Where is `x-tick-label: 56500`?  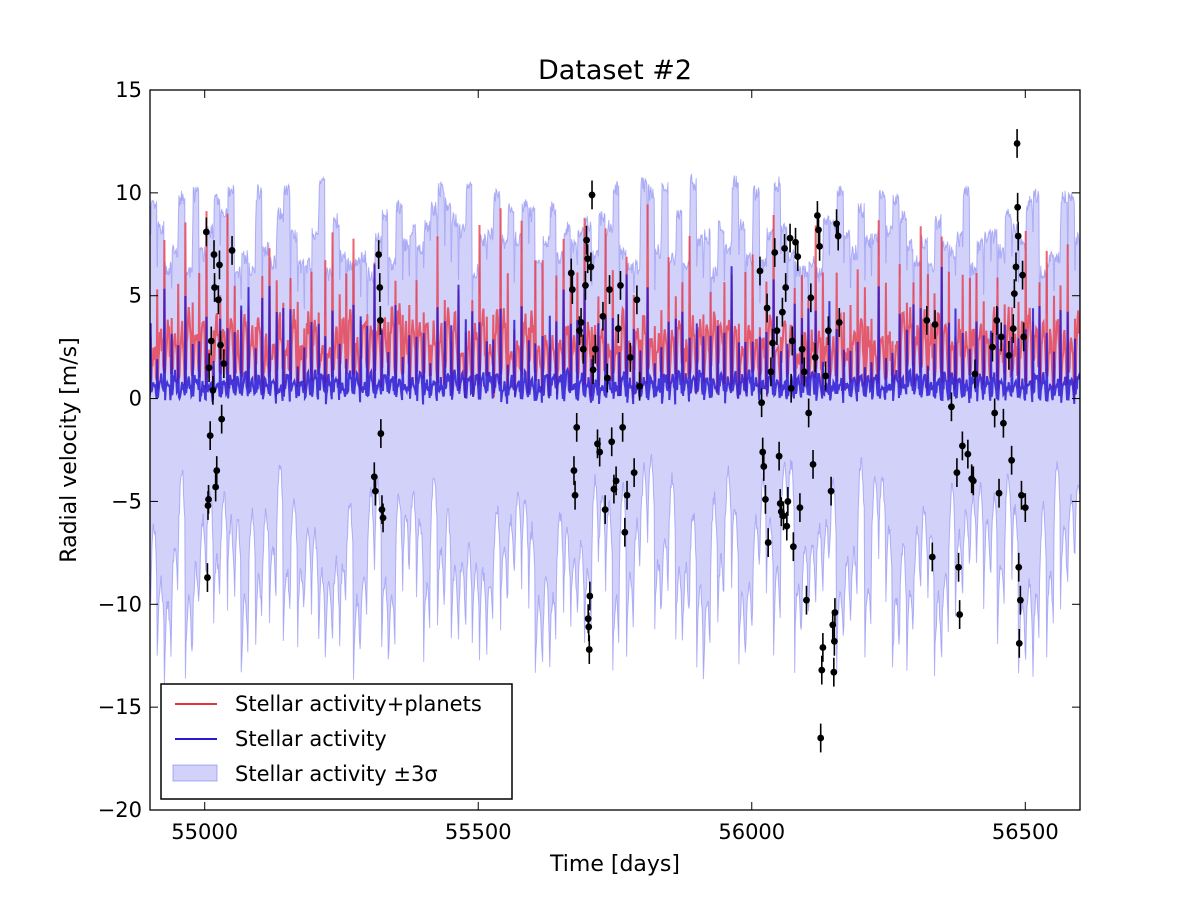
x-tick-label: 56500 is located at coordinates (1025, 832).